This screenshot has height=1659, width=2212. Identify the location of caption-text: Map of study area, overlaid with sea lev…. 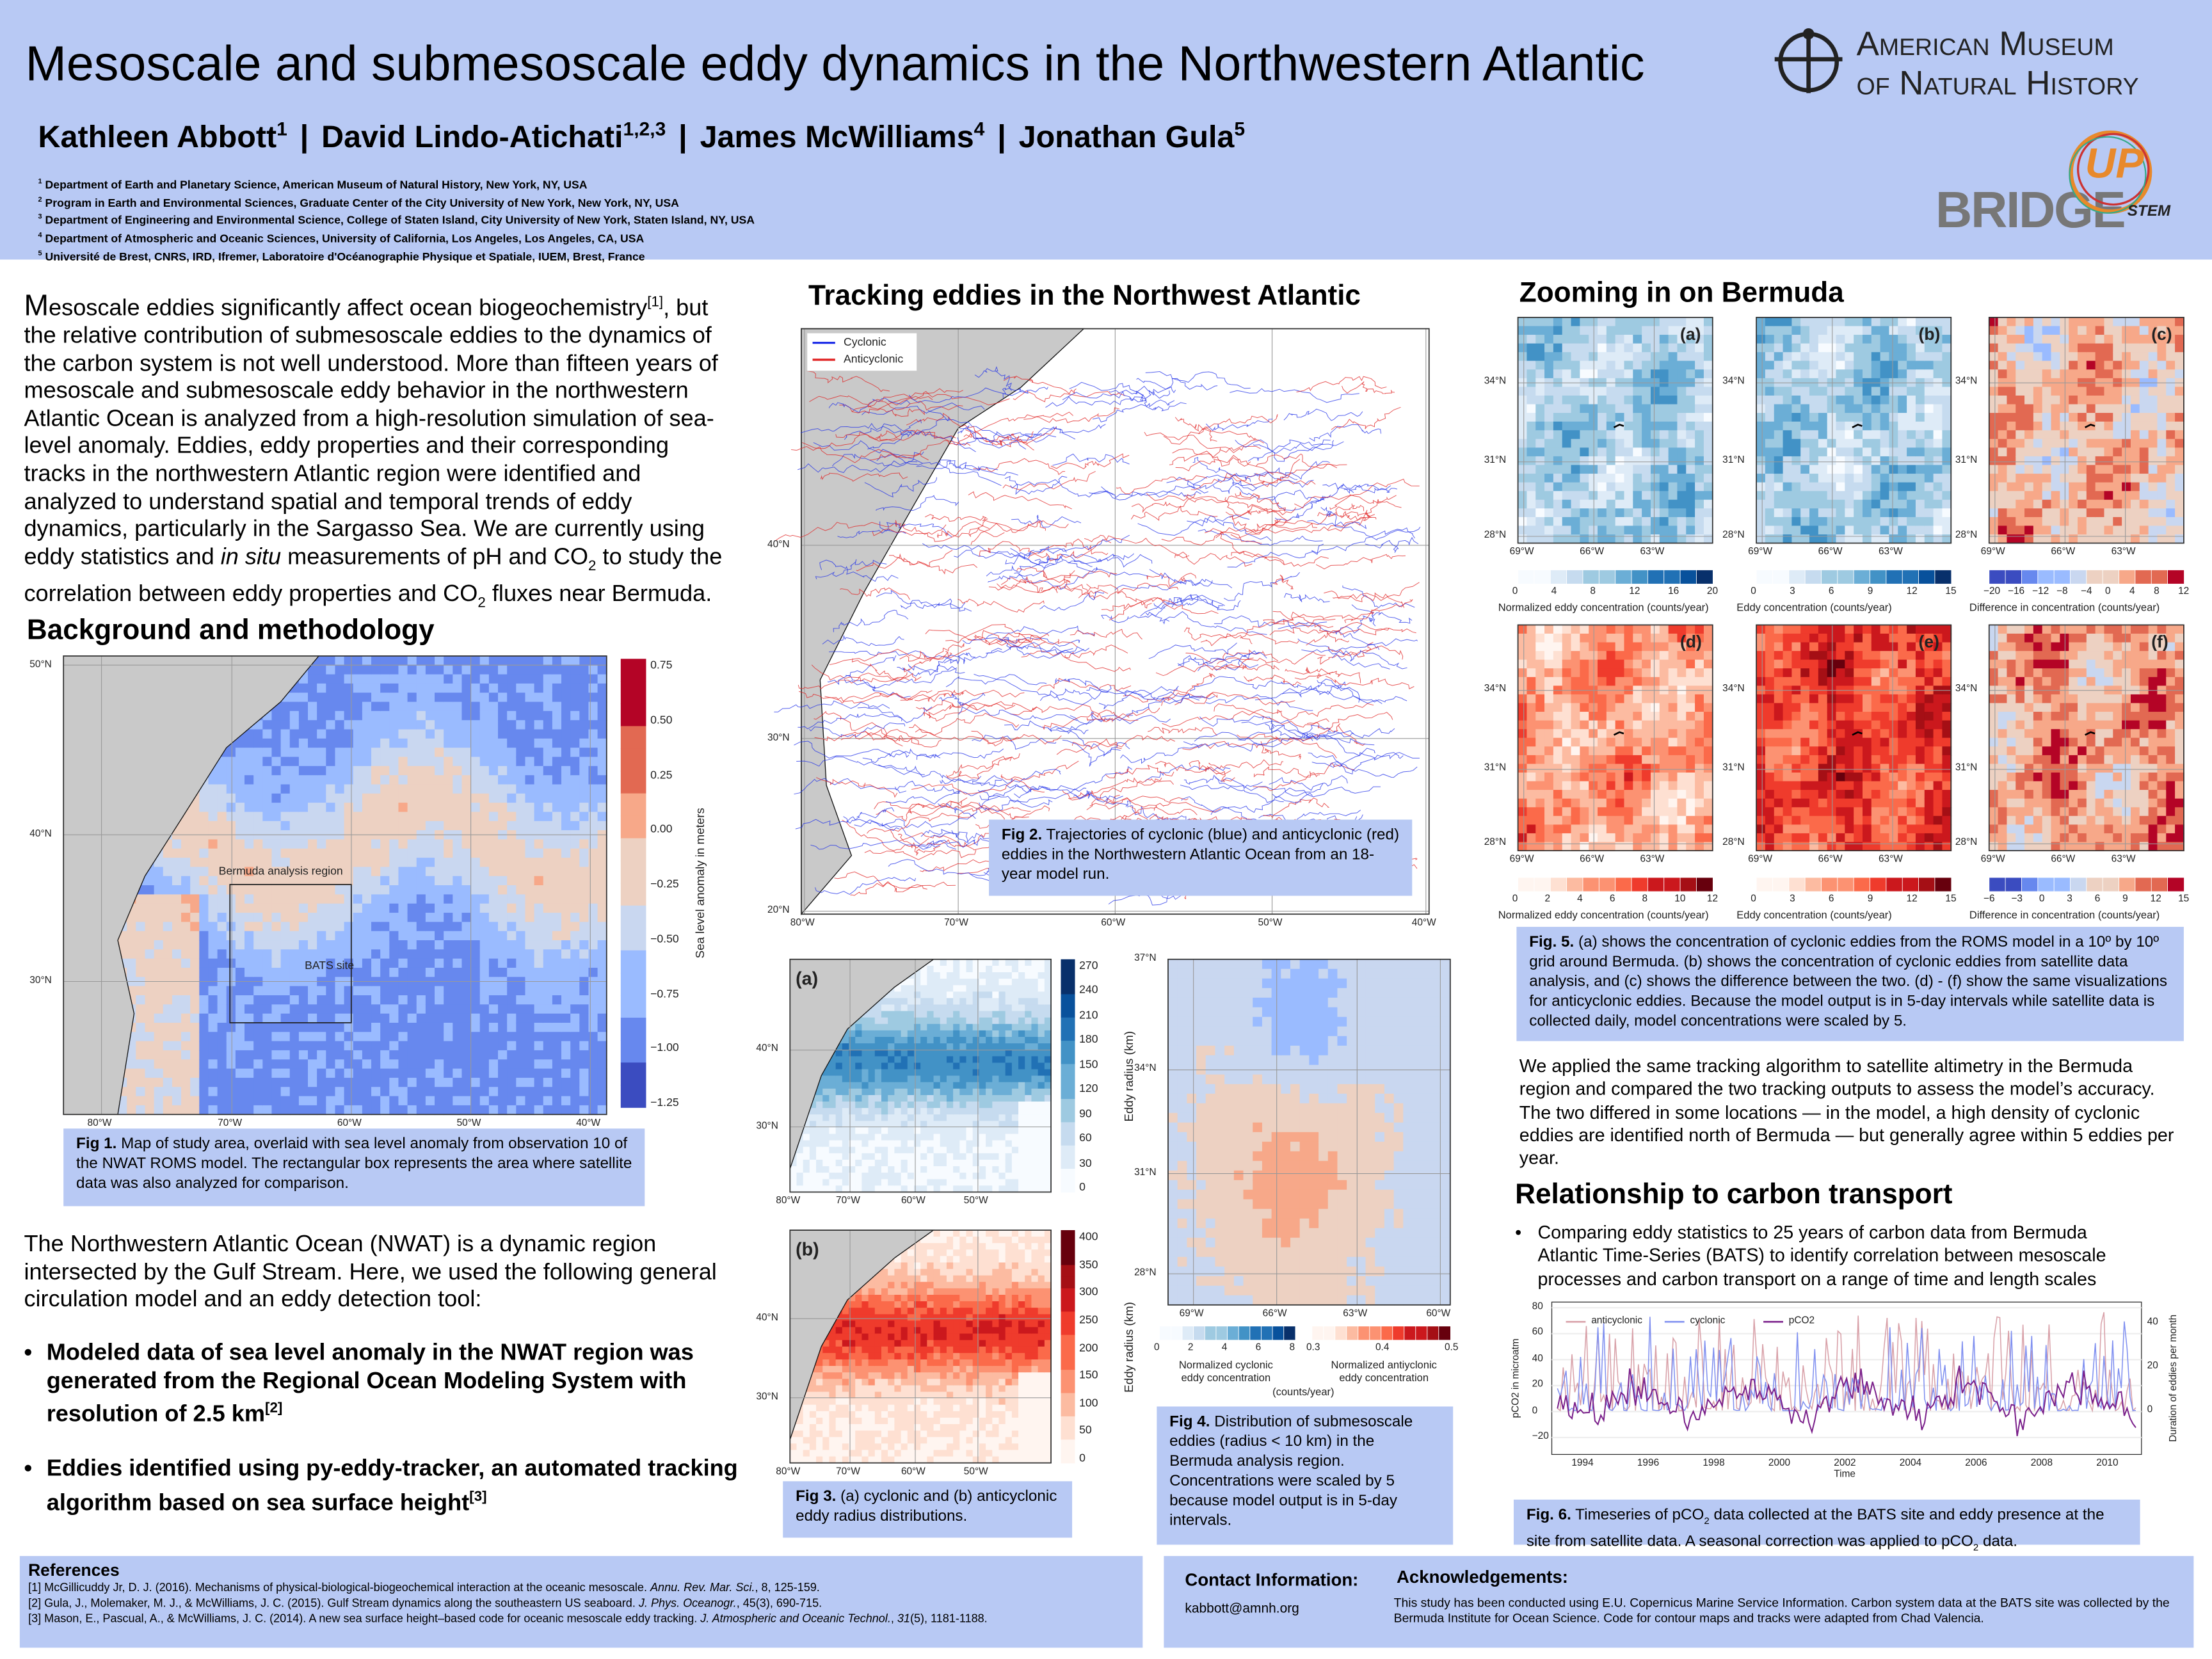
(354, 1163).